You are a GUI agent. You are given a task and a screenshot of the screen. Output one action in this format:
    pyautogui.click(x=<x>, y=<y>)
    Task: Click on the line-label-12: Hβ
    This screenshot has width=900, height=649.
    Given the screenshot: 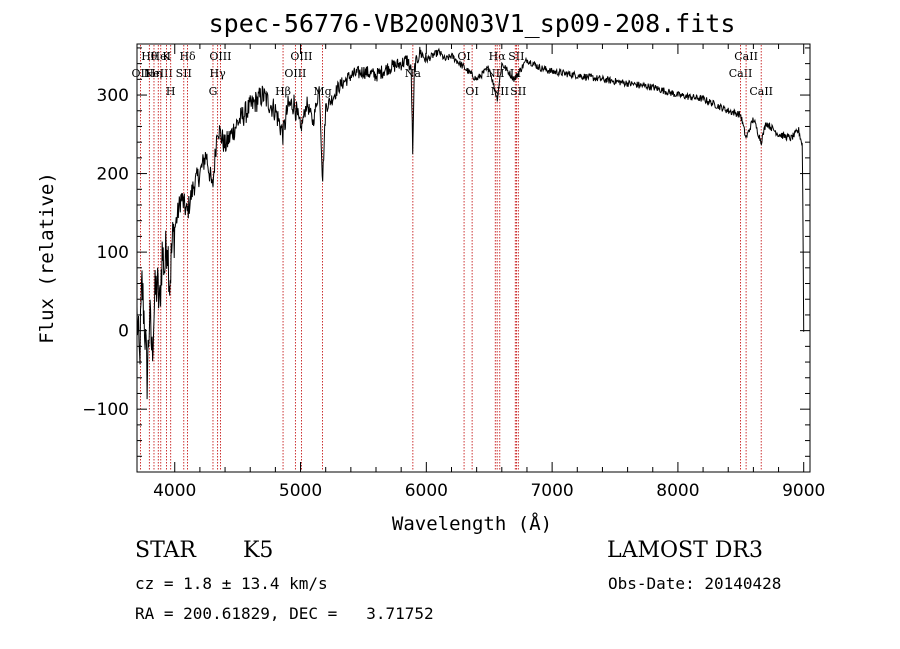 What is the action you would take?
    pyautogui.click(x=283, y=91)
    